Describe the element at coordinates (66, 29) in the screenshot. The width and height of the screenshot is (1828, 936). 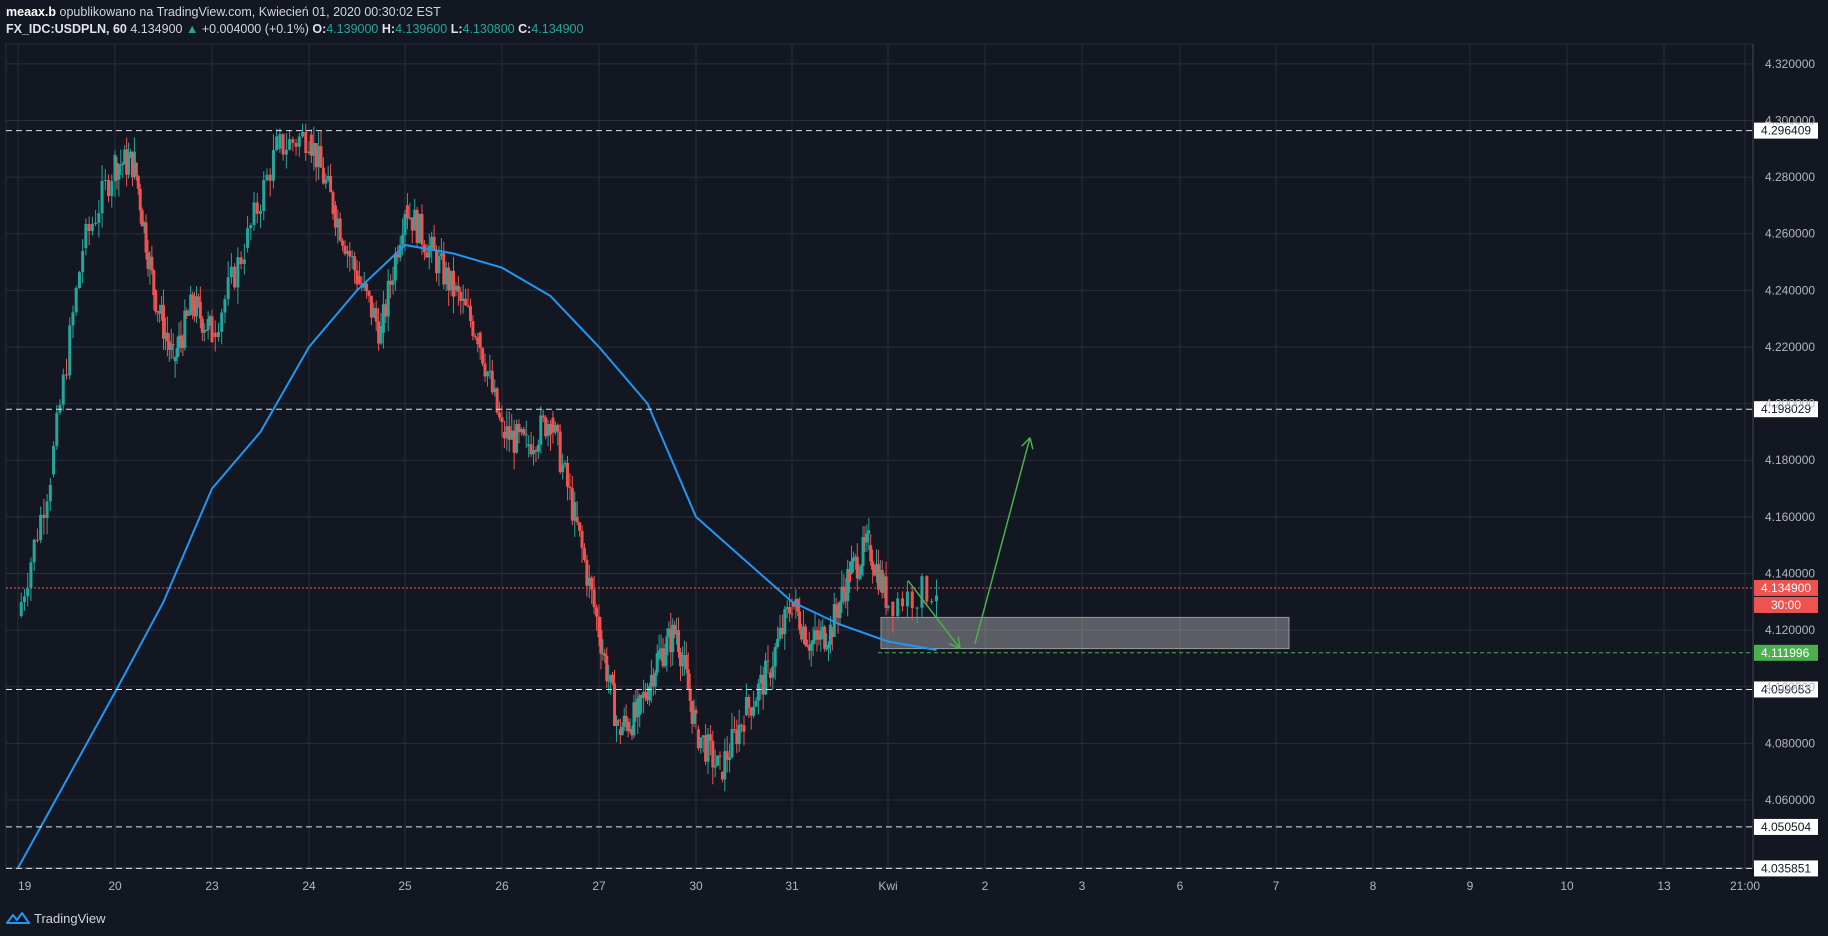
I see `symbol-label: FX_IDC:USDPLN, 60` at that location.